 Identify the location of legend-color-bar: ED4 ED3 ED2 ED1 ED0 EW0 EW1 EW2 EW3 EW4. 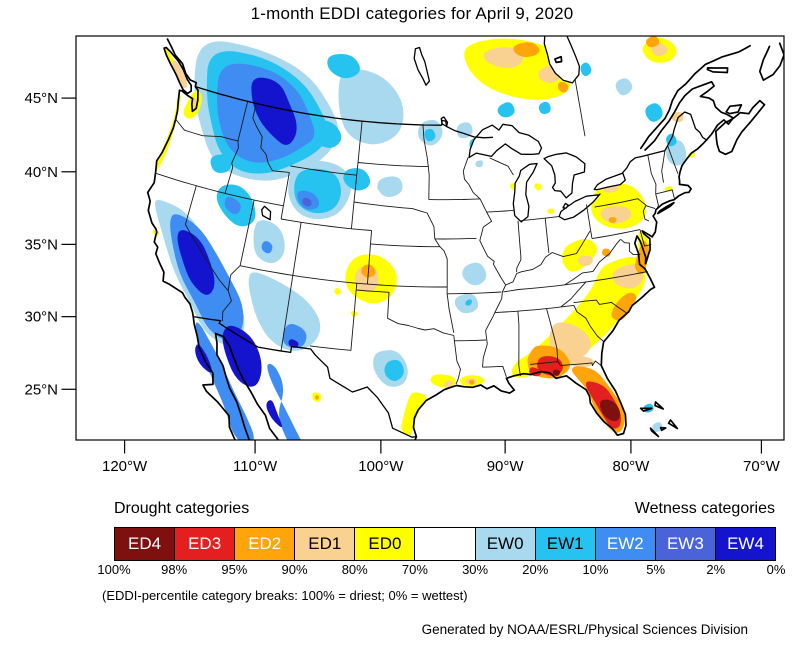
(445, 544).